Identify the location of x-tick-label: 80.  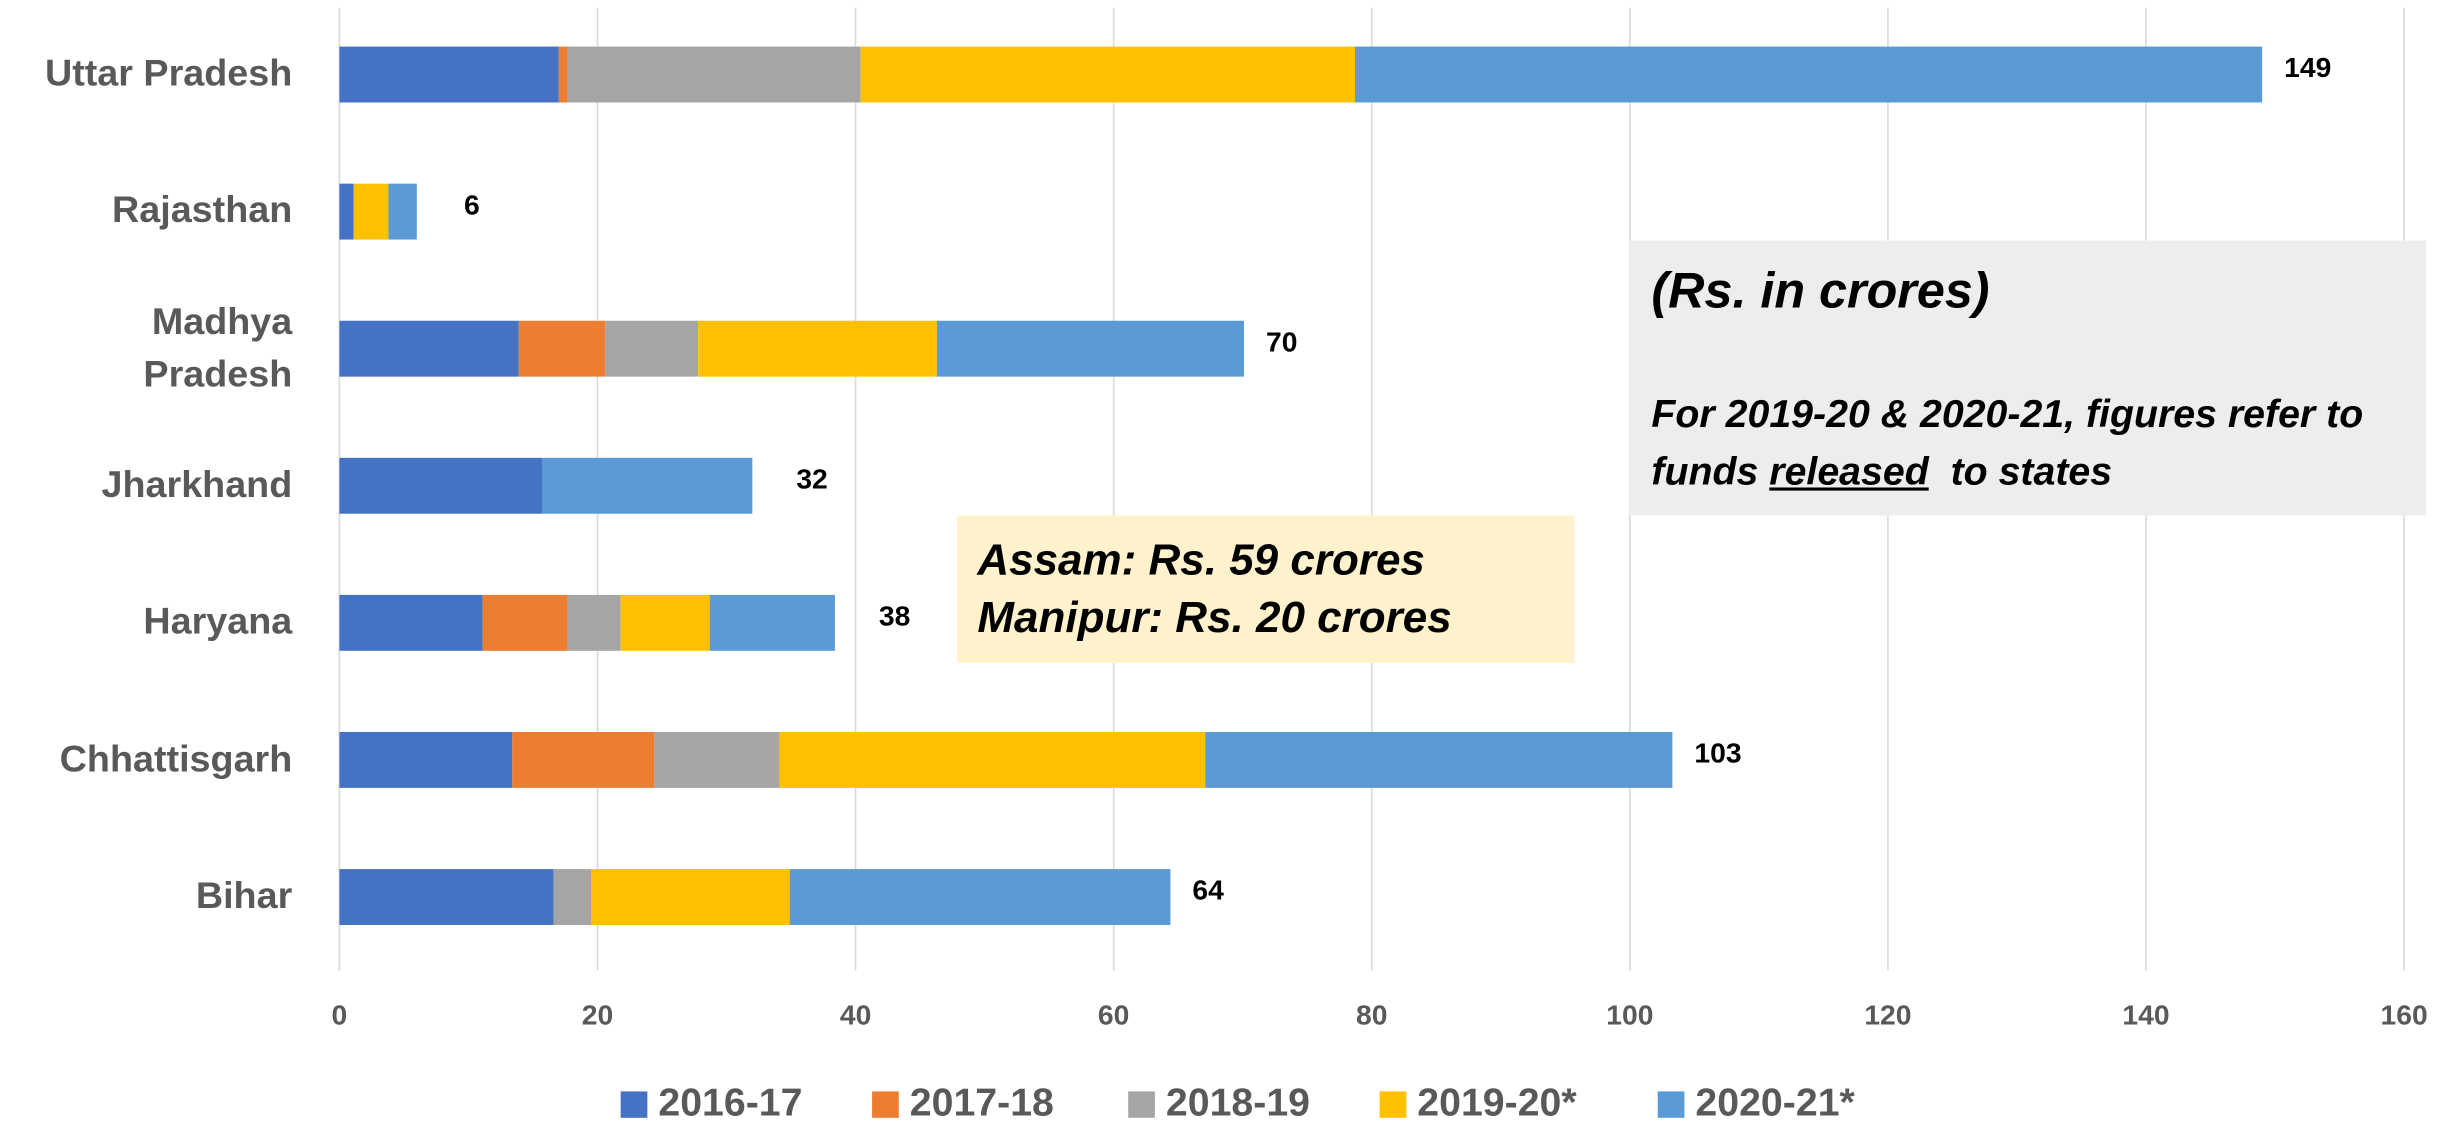
(1371, 1014).